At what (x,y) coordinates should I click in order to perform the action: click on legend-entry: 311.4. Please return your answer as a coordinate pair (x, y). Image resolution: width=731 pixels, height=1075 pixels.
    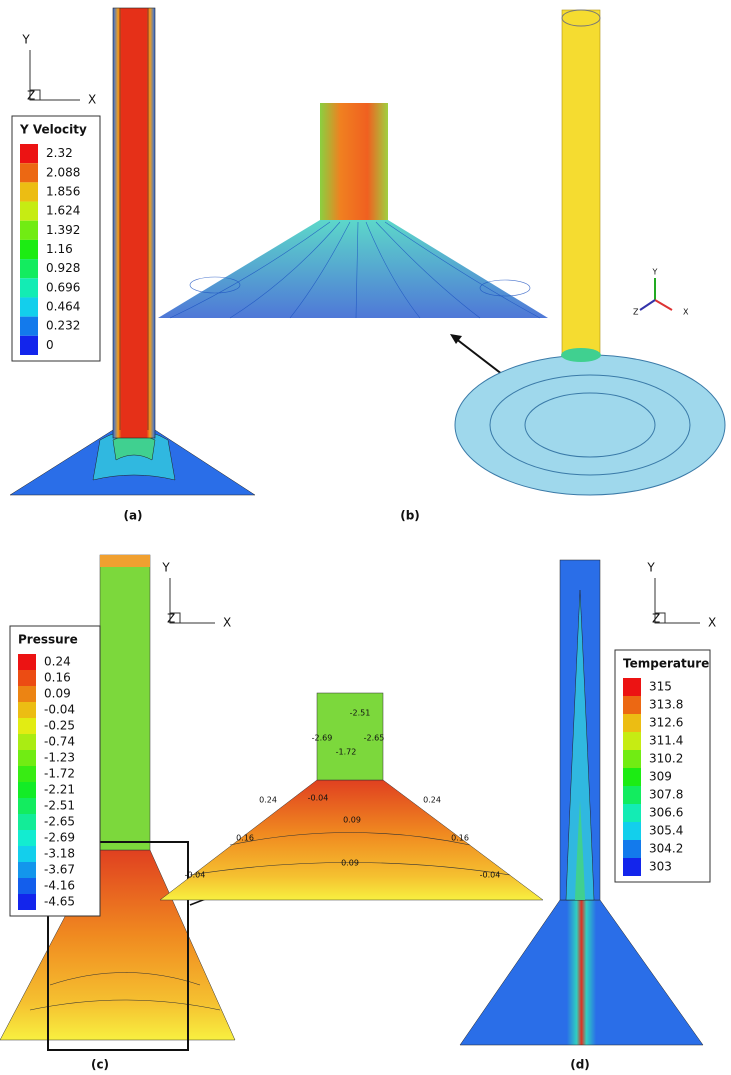
    Looking at the image, I should click on (666, 741).